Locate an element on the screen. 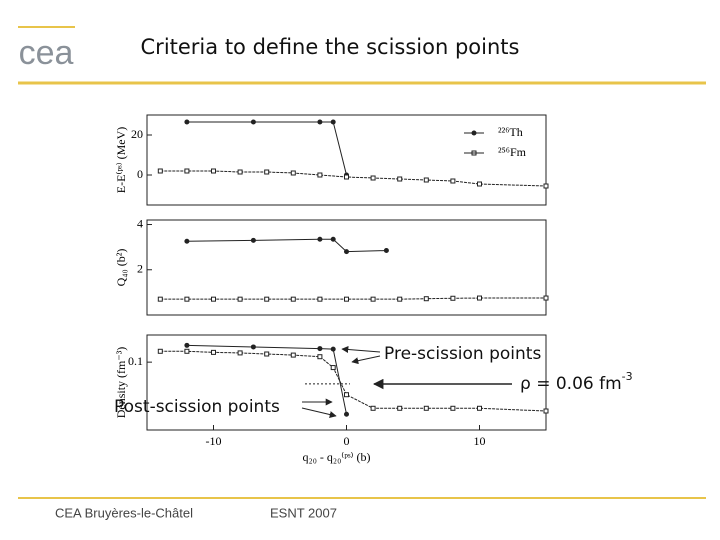 The width and height of the screenshot is (720, 540). footer-center: ESNT 2007 is located at coordinates (303, 512).